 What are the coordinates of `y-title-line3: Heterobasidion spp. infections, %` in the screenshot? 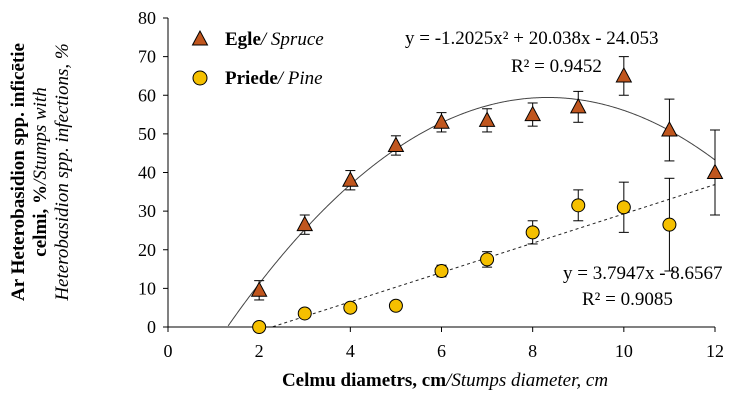 It's located at (62, 172).